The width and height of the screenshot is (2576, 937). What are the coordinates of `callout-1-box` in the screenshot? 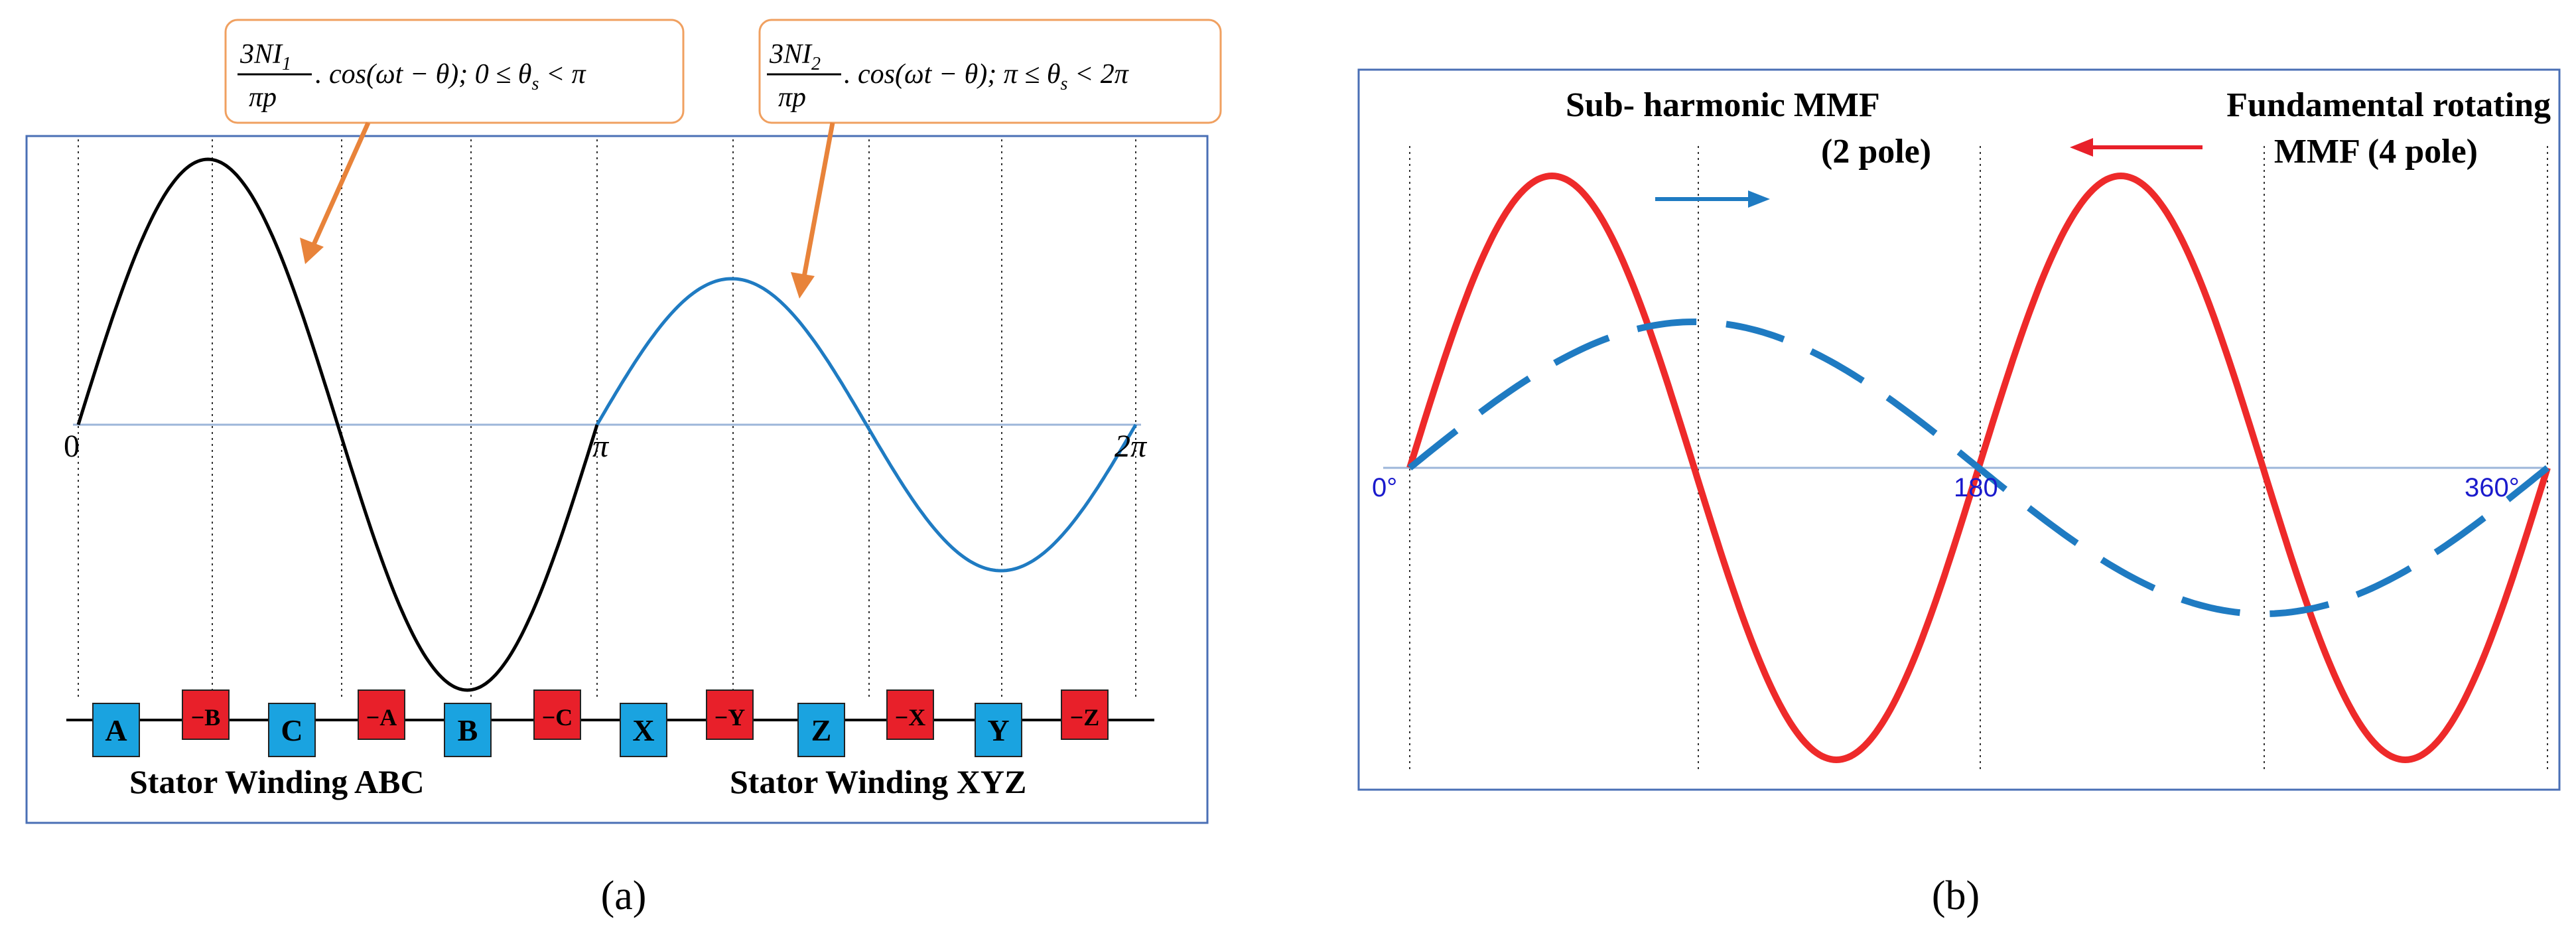 It's located at (454, 71).